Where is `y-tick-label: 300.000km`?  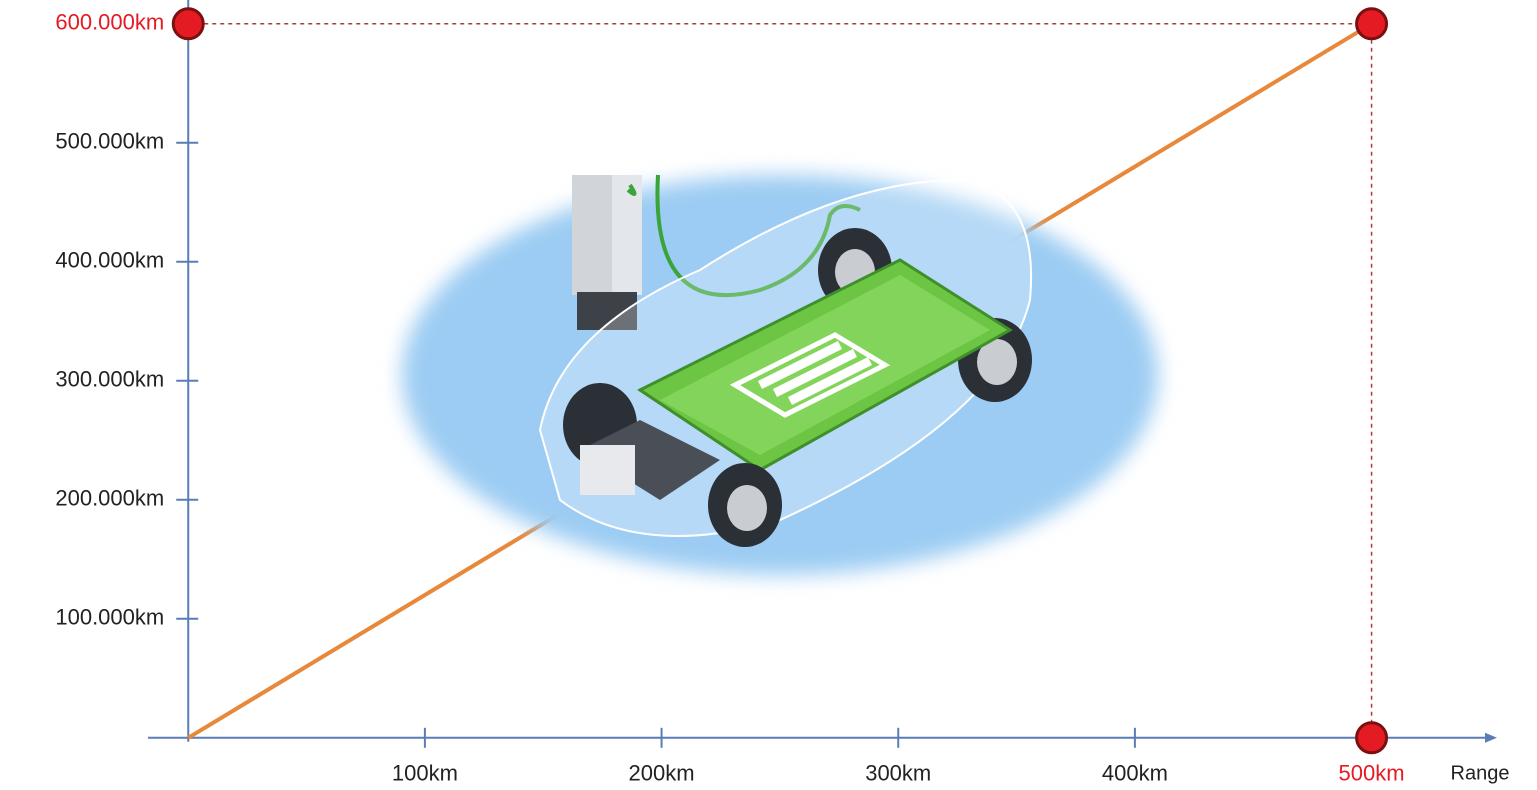 y-tick-label: 300.000km is located at coordinates (109, 379).